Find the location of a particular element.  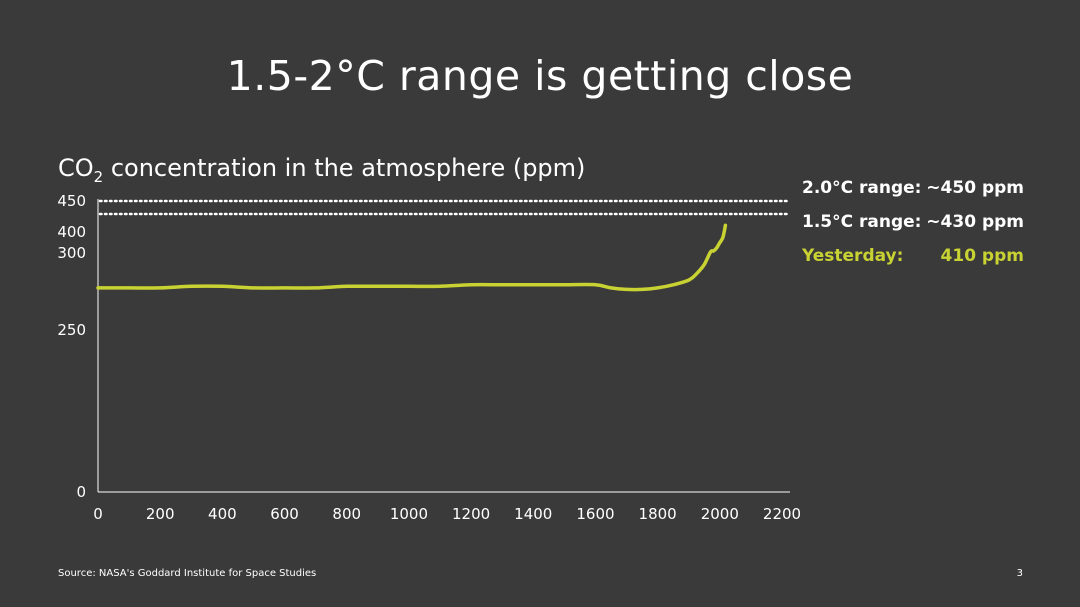

y-tick-label: 300 is located at coordinates (71, 253).